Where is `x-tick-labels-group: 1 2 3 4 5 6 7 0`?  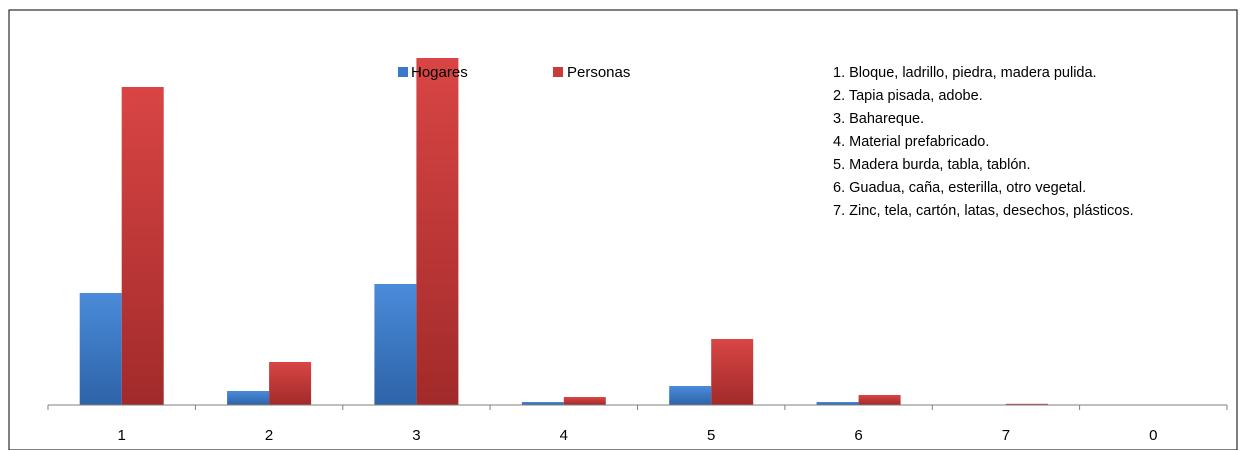 x-tick-labels-group: 1 2 3 4 5 6 7 0 is located at coordinates (638, 435).